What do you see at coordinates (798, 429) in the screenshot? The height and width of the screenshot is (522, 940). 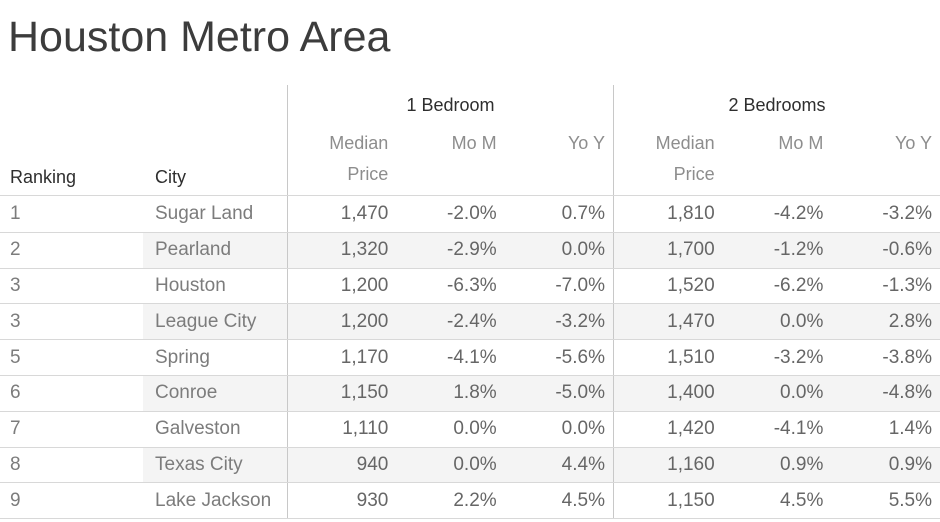 I see `mom-cell: -4.1%` at bounding box center [798, 429].